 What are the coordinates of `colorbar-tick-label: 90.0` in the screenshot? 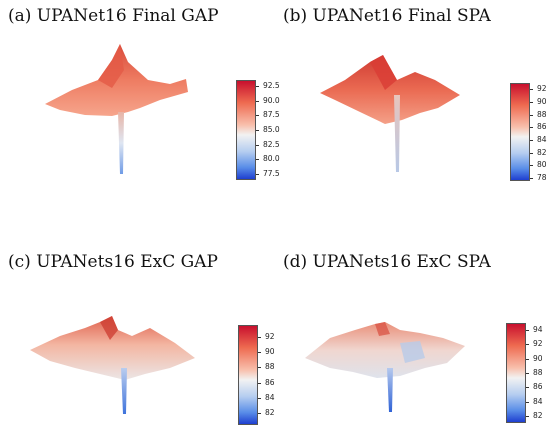 It's located at (271, 100).